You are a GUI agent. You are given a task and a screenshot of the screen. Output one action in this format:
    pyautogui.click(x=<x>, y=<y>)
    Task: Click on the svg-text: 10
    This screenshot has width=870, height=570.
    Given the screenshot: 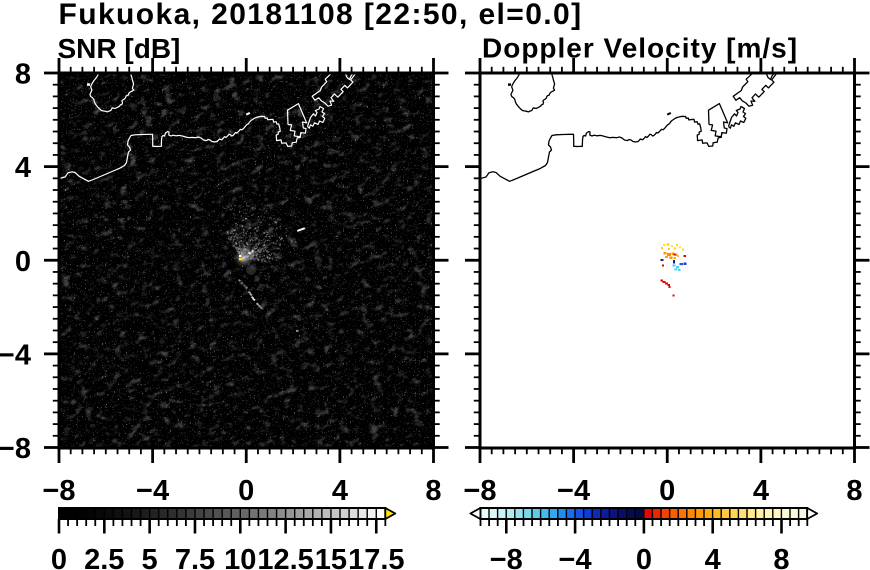 What is the action you would take?
    pyautogui.click(x=240, y=557)
    